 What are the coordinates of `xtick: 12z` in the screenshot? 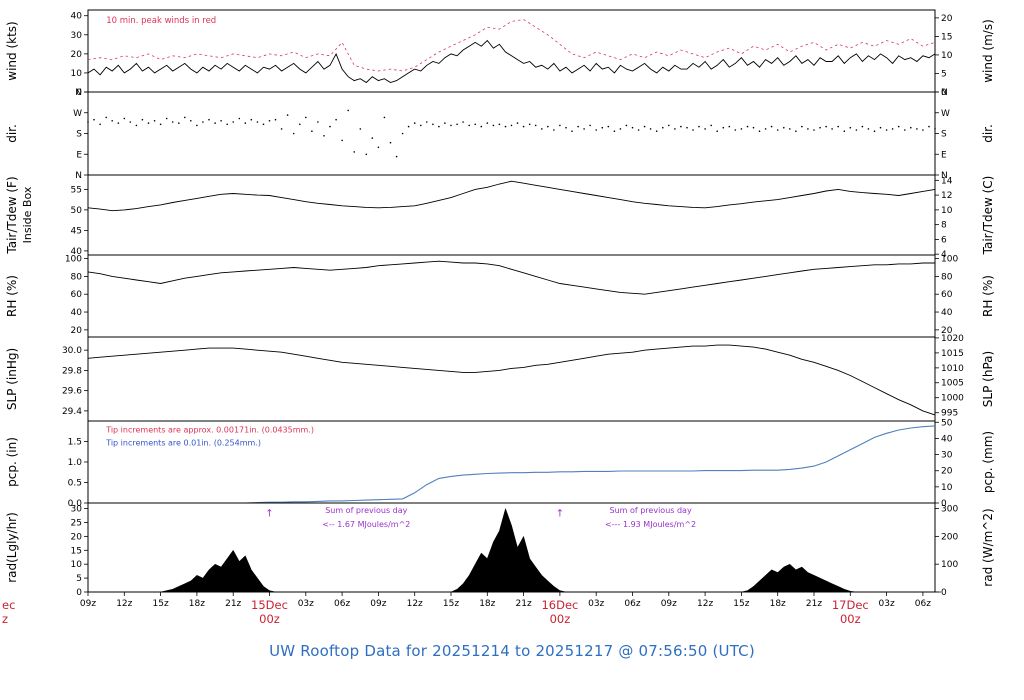 It's located at (415, 604).